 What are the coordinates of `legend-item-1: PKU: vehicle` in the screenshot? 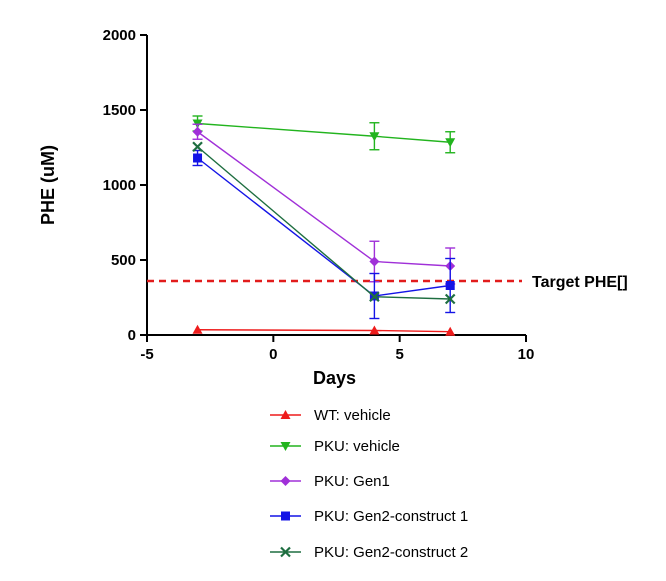 It's located at (335, 446).